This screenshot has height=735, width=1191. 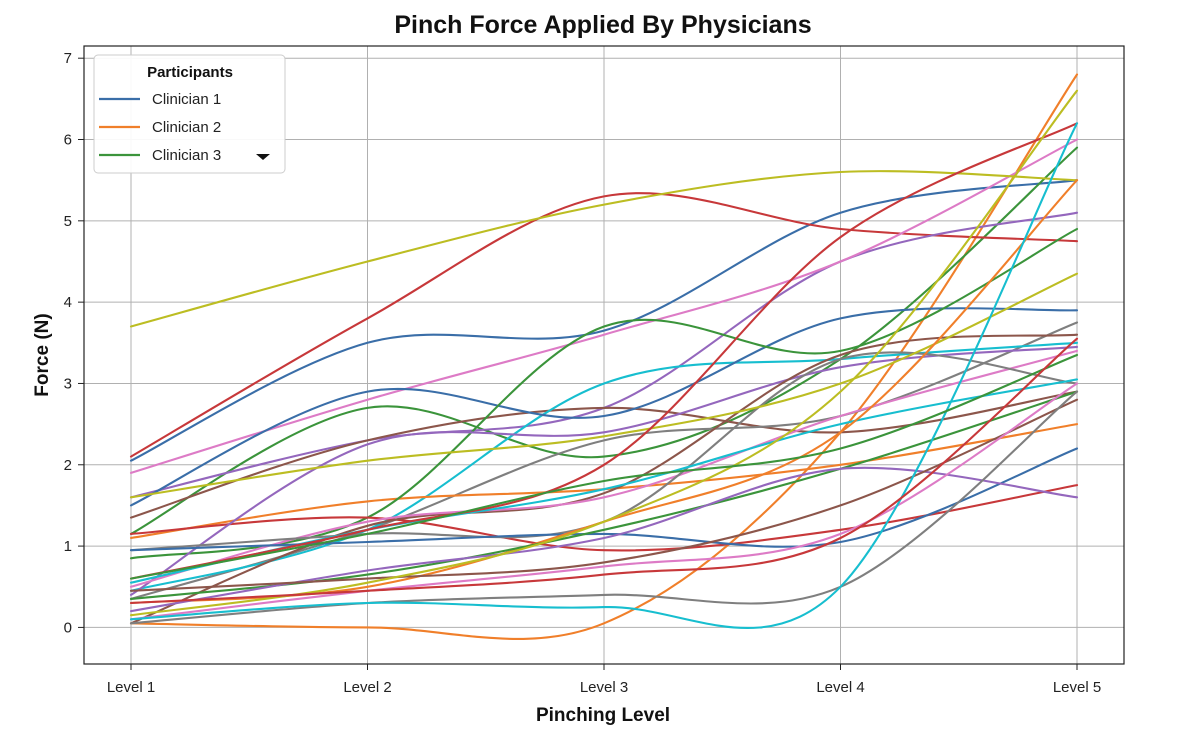 What do you see at coordinates (1077, 687) in the screenshot?
I see `x-tick-label: Level 5` at bounding box center [1077, 687].